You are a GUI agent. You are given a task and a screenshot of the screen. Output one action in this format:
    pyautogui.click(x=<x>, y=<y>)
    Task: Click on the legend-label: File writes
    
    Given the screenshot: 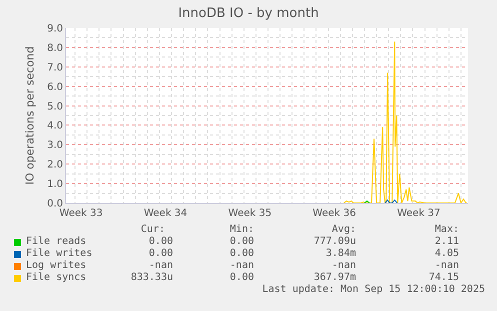 What is the action you would take?
    pyautogui.click(x=59, y=253)
    